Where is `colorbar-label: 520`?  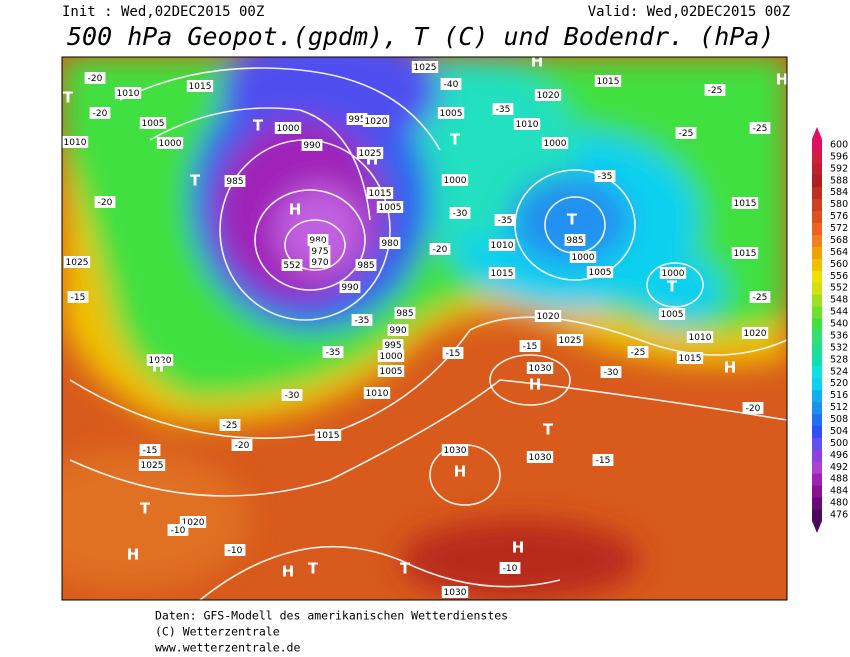 colorbar-label: 520 is located at coordinates (839, 383).